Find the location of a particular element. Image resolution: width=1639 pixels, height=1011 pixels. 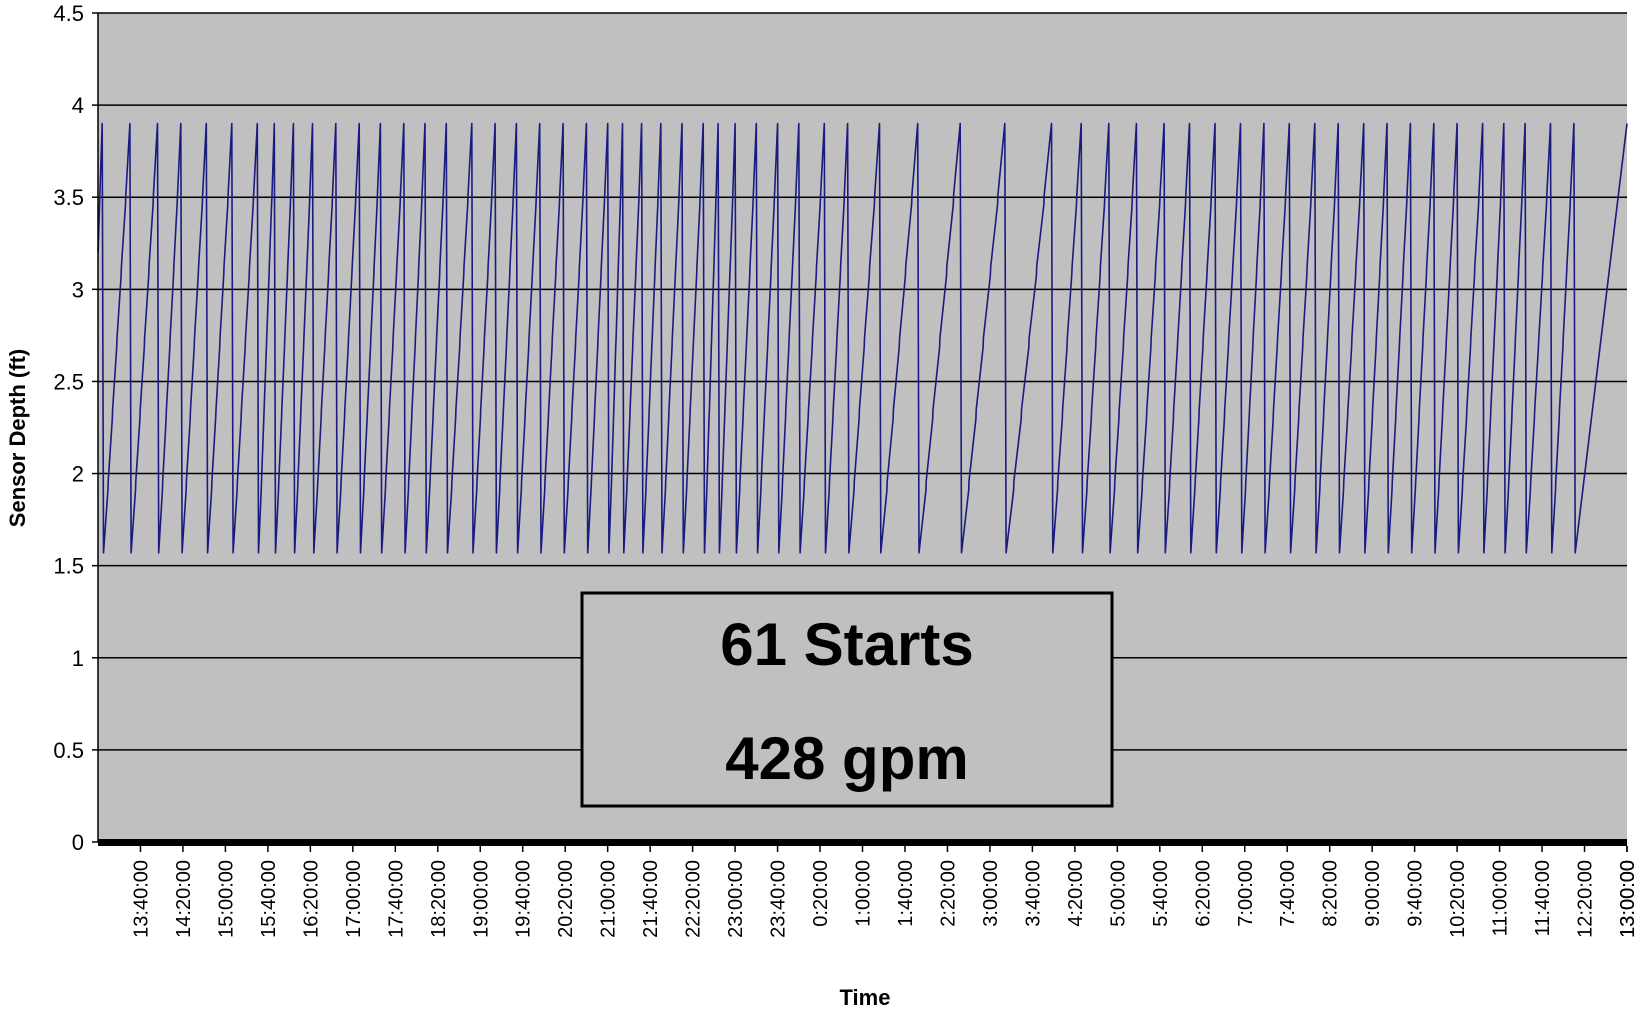

annotation-line: 428 gpm is located at coordinates (846, 758).